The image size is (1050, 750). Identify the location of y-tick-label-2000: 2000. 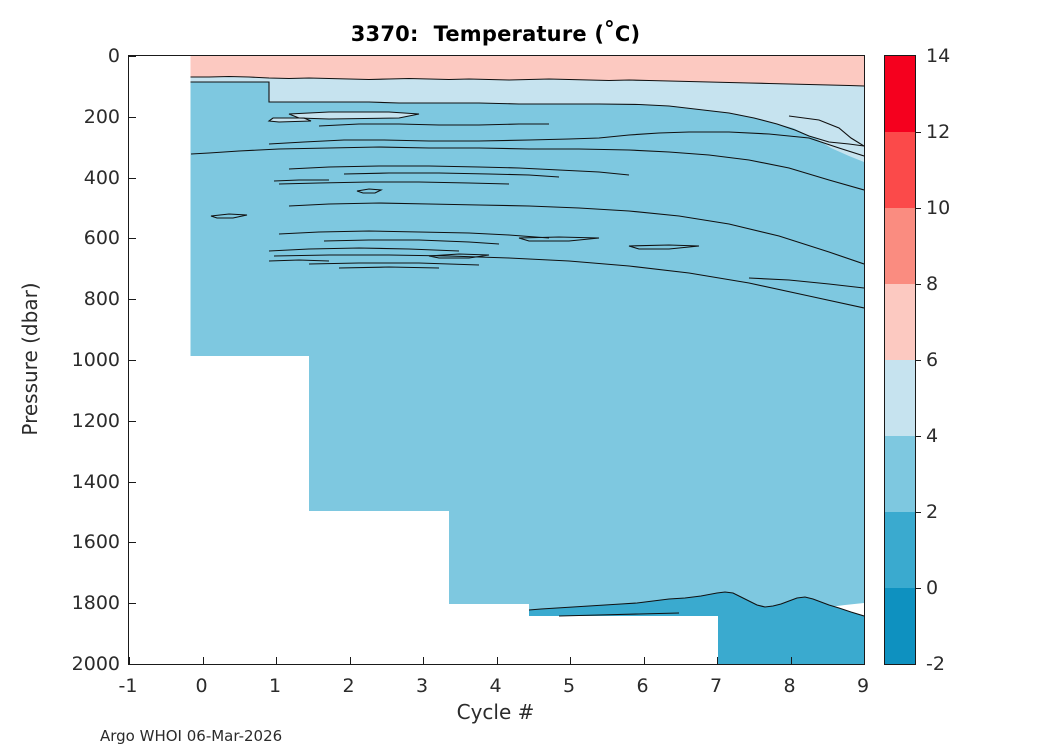
(95, 664).